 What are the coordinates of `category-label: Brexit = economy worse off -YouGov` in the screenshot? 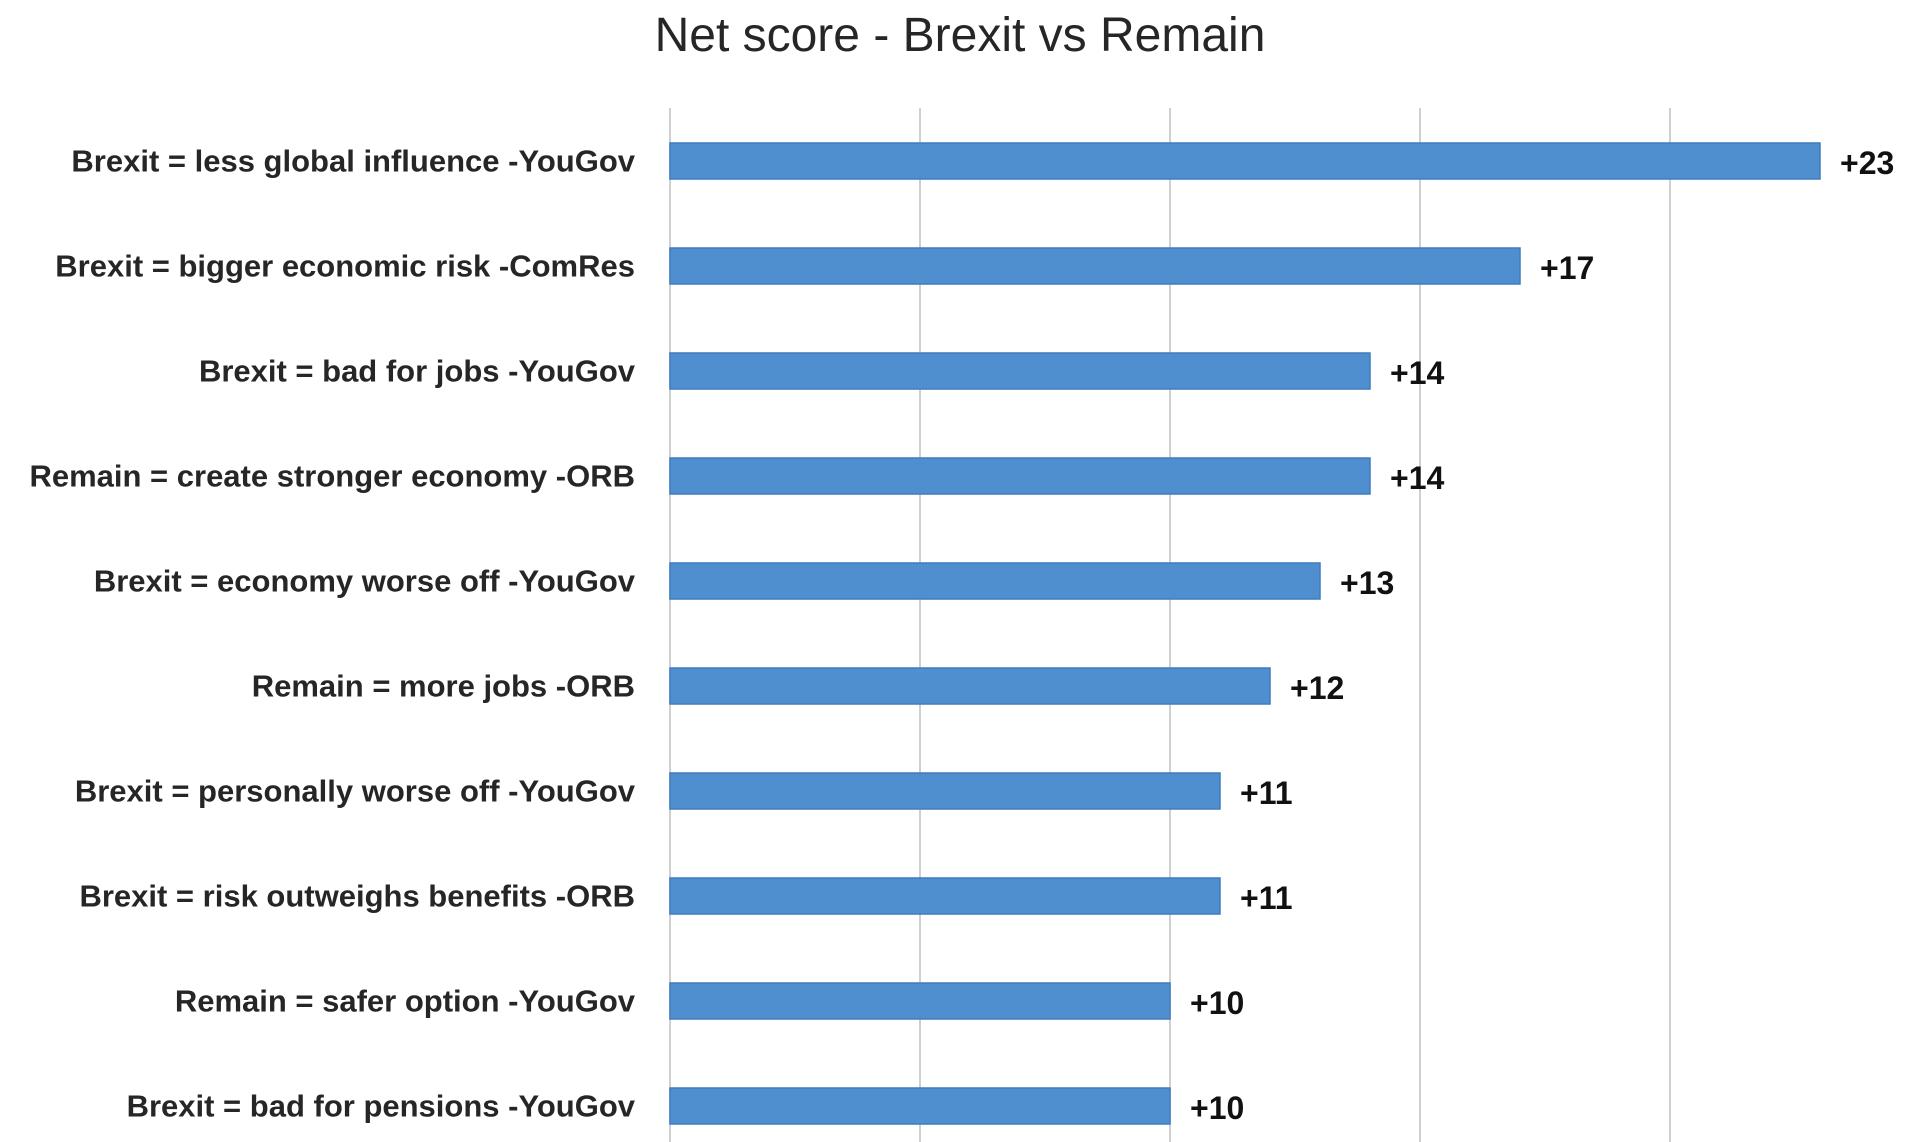 It's located at (365, 581).